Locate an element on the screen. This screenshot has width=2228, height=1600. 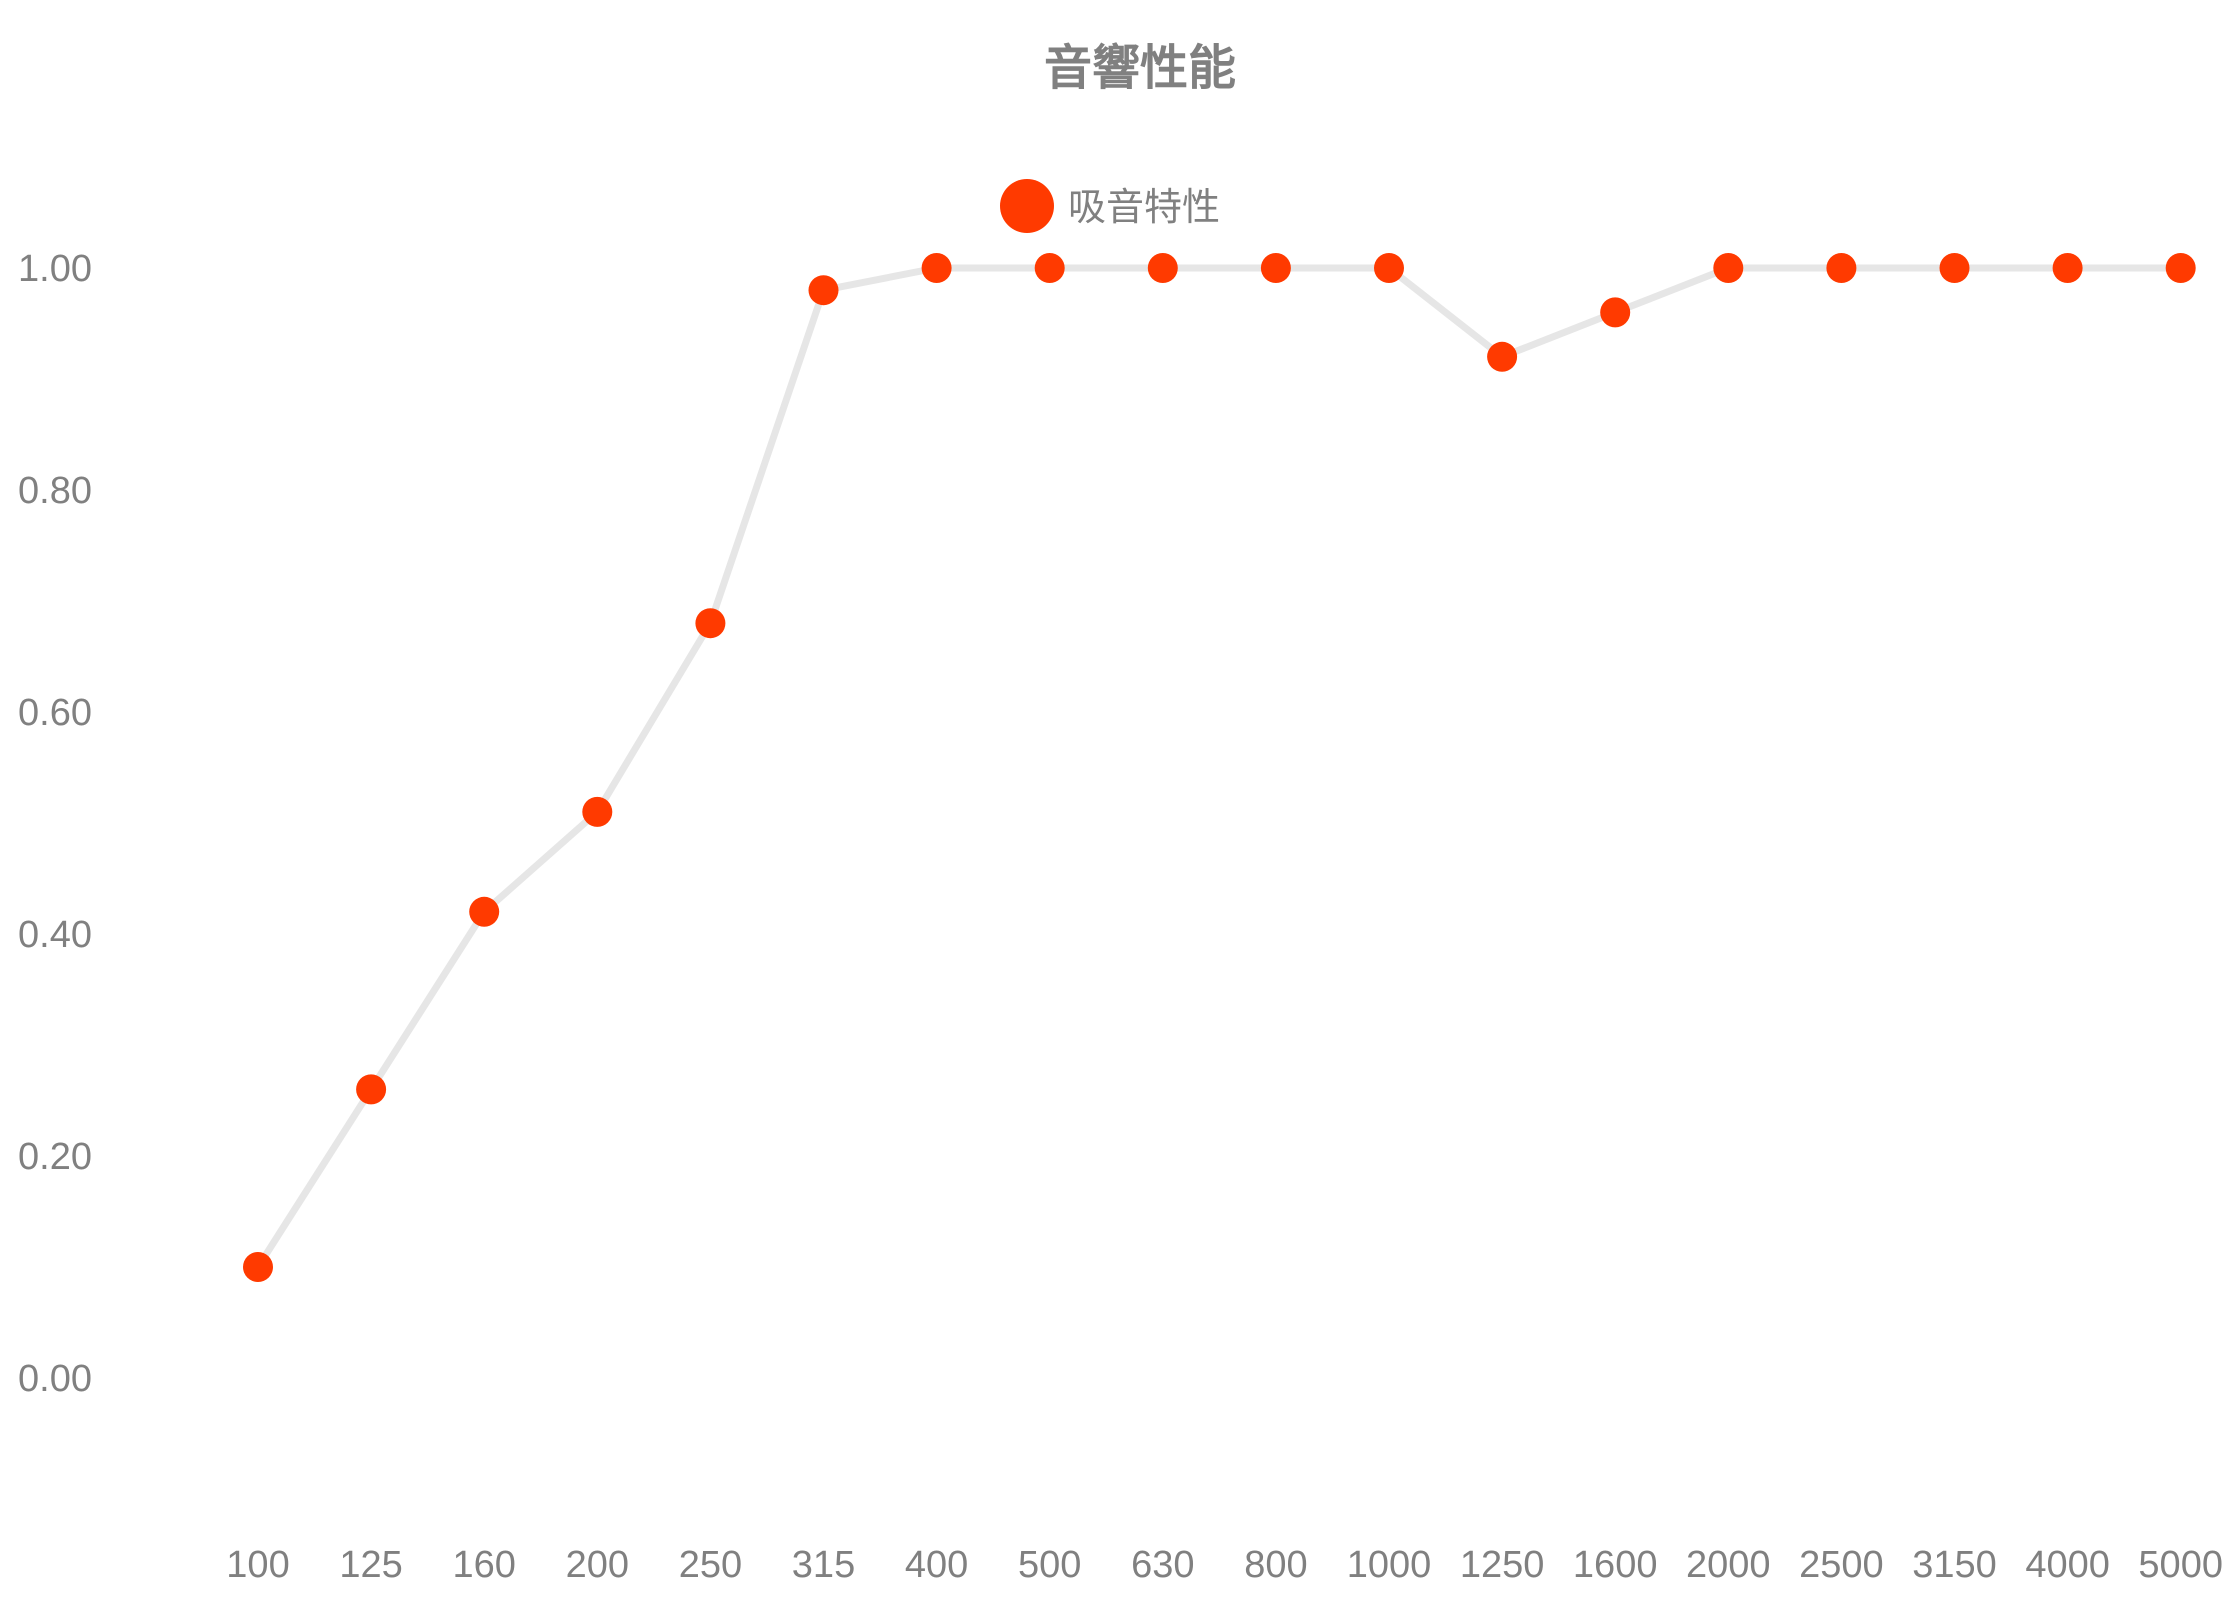
x-tick-label: 315 is located at coordinates (823, 1565).